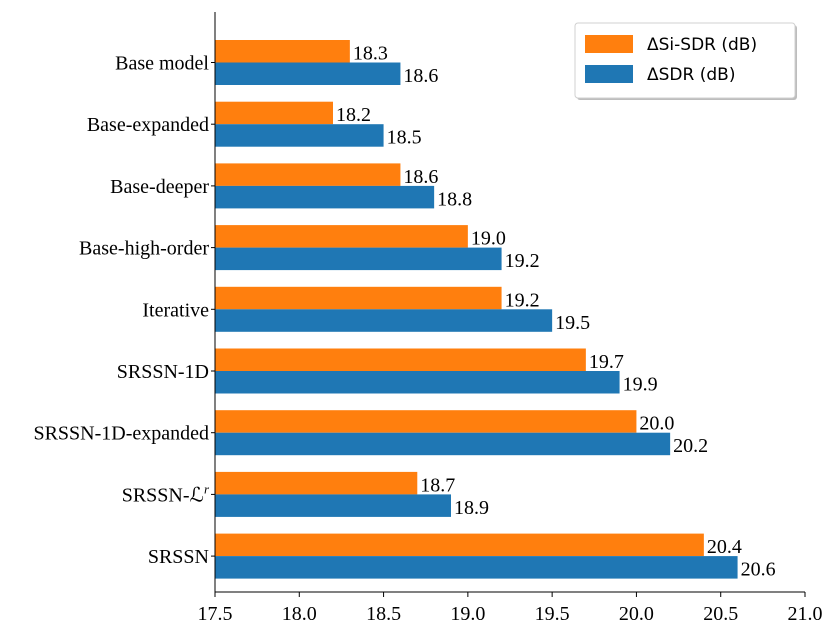  I want to click on x-tick-label-5: 20.0, so click(636, 614).